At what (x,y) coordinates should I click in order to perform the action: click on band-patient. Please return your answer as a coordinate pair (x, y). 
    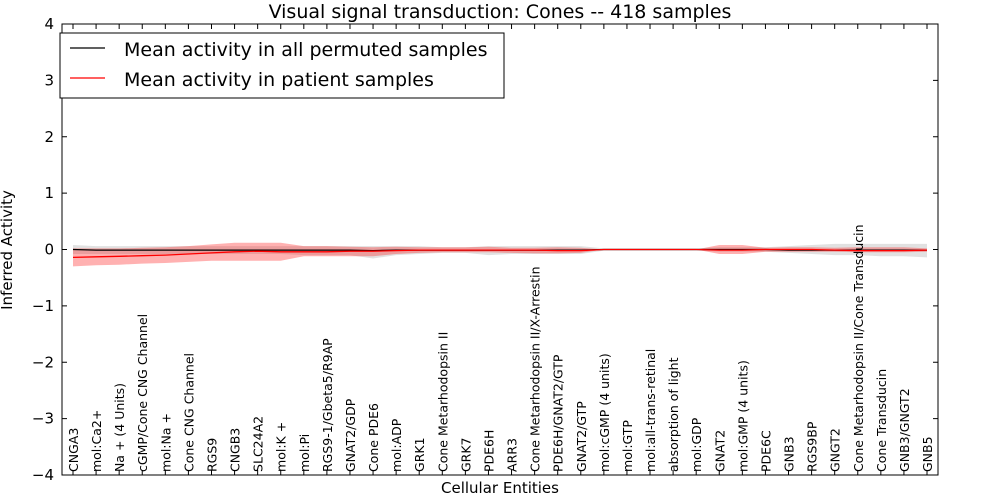
    Looking at the image, I should click on (500, 254).